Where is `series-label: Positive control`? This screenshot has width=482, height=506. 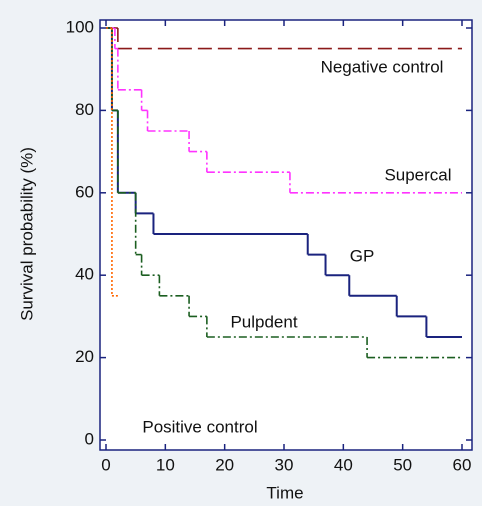 series-label: Positive control is located at coordinates (199, 426).